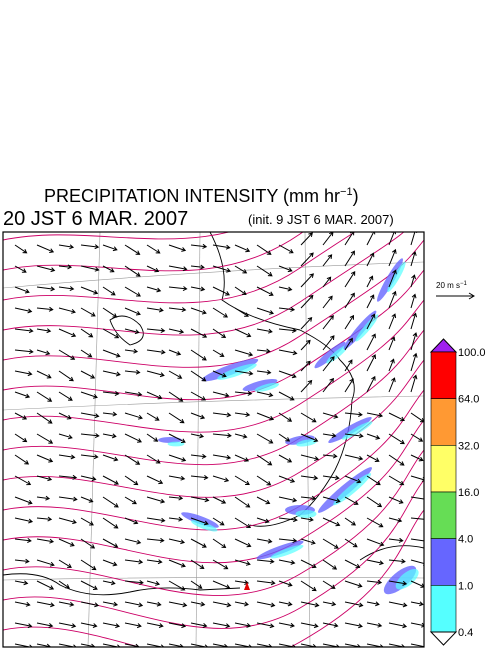  Describe the element at coordinates (468, 400) in the screenshot. I see `colorbar-label: 64.0` at that location.